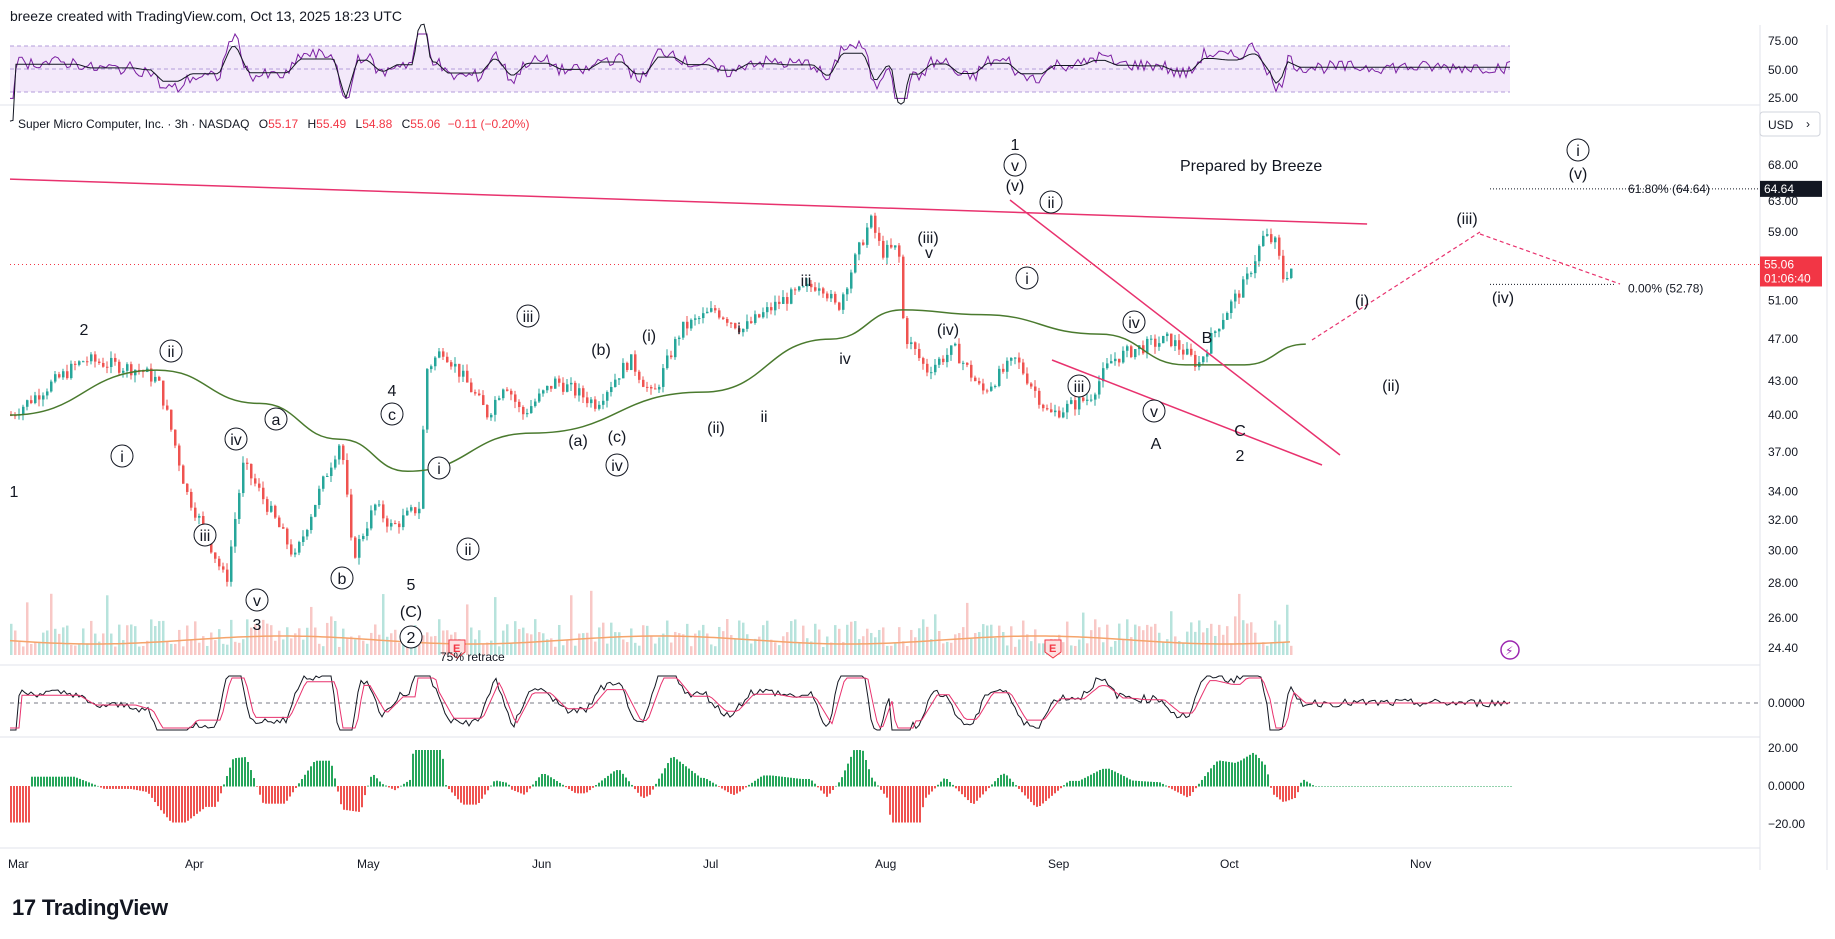 The width and height of the screenshot is (1835, 939). I want to click on macd-histogram, so click(761, 786).